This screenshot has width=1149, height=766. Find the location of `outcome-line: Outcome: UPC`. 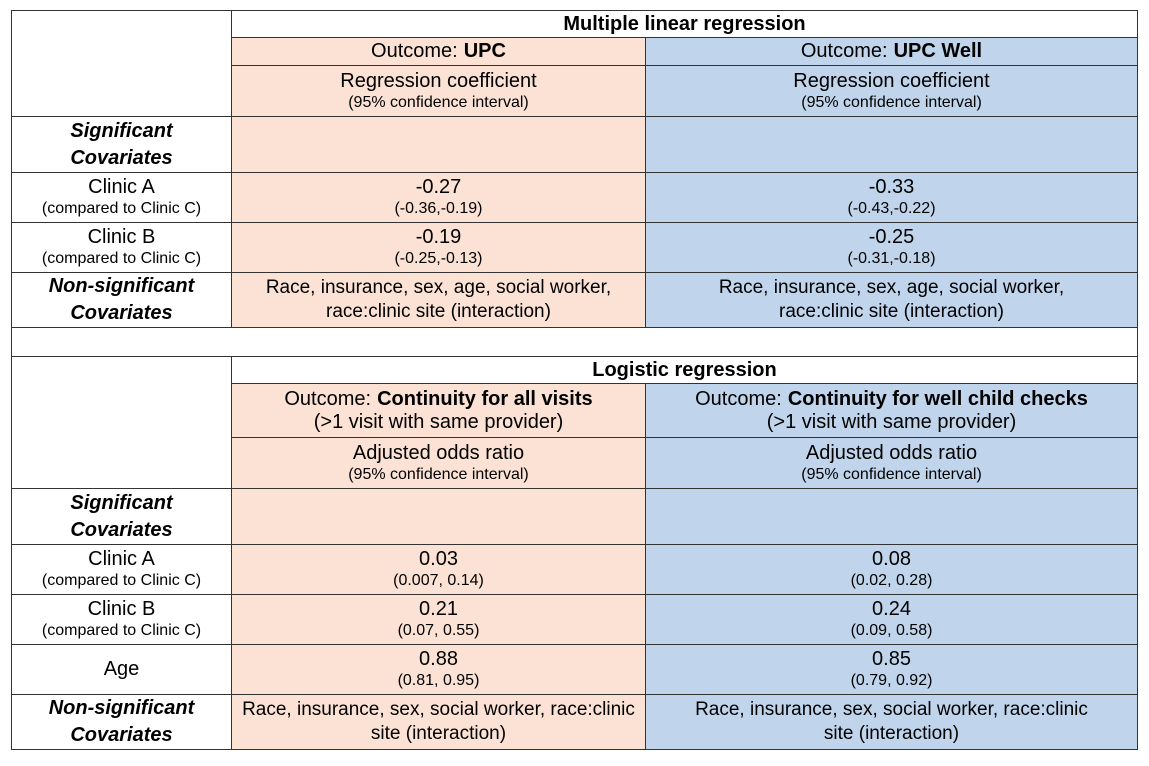

outcome-line: Outcome: UPC is located at coordinates (438, 51).